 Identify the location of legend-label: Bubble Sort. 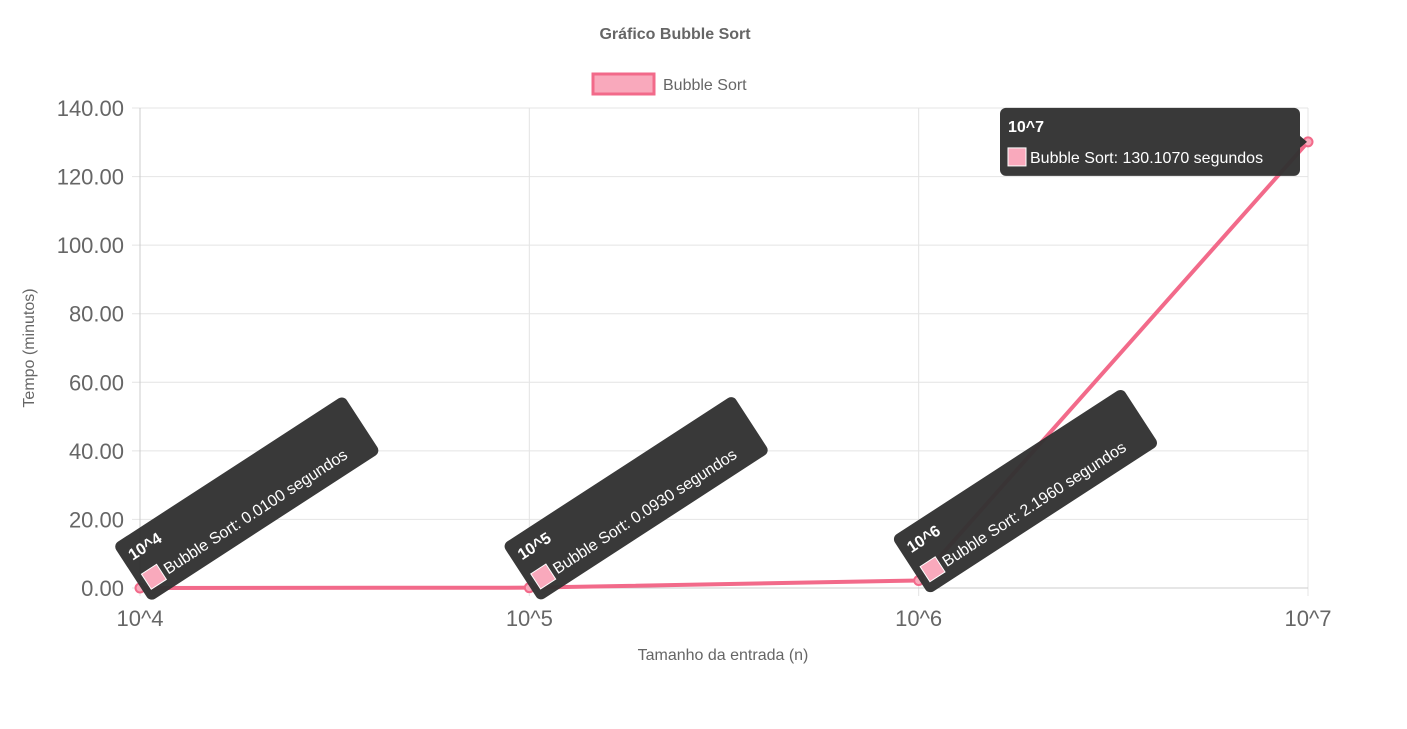
(705, 85).